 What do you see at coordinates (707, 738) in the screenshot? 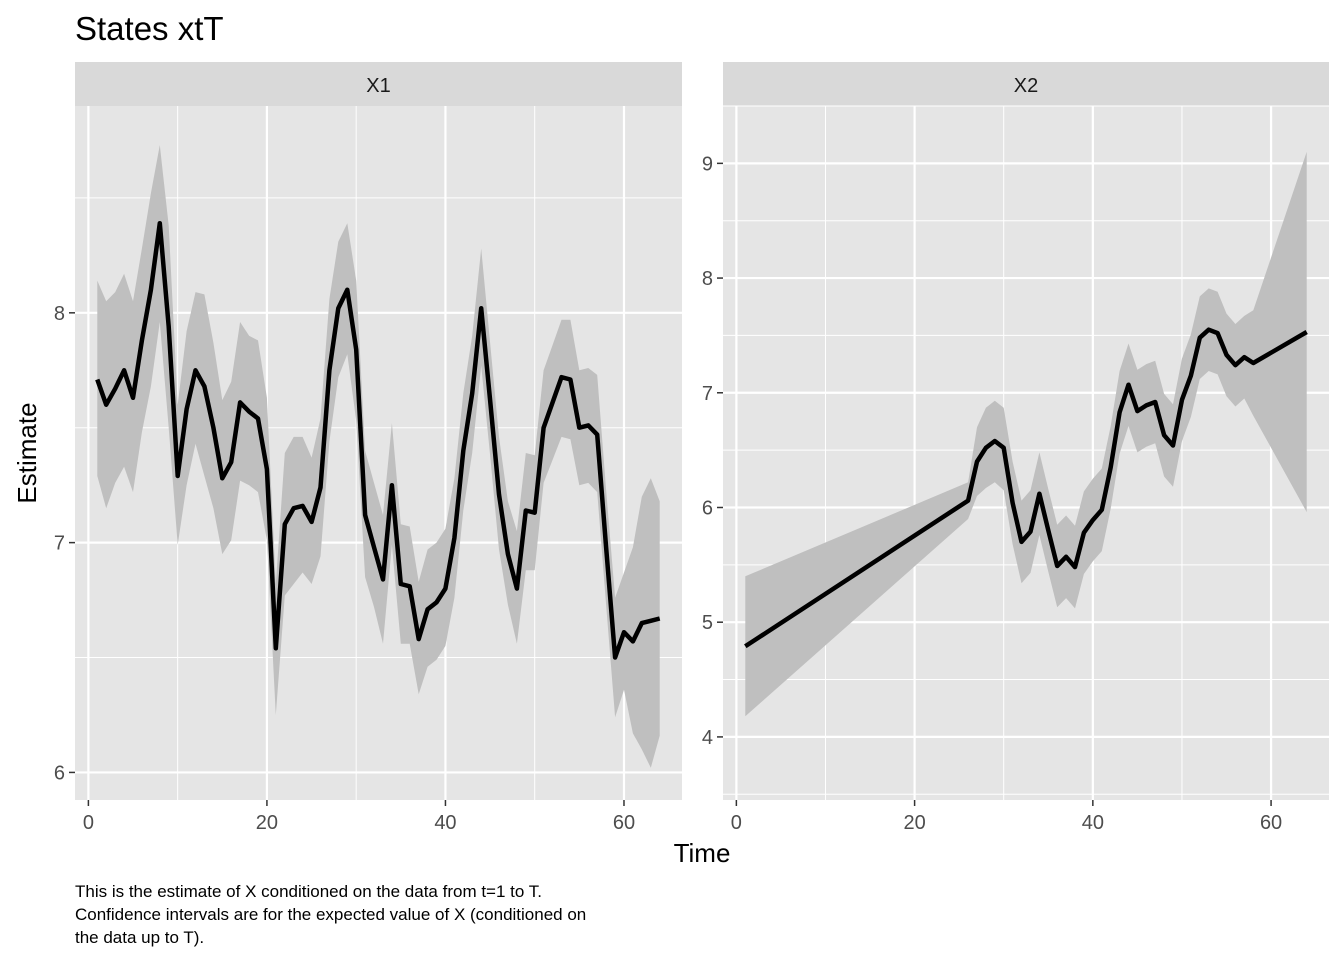
I see `y-tick-label: 4` at bounding box center [707, 738].